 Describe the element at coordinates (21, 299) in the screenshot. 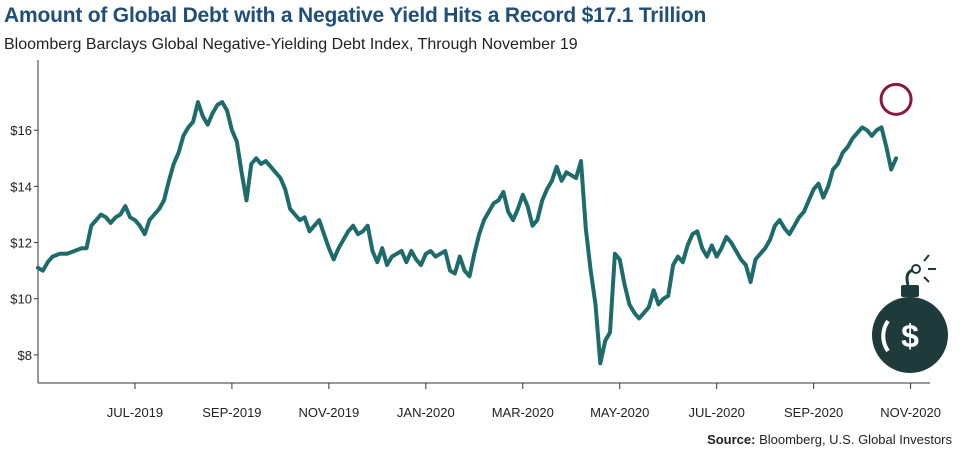

I see `y-tick-label: $10` at that location.